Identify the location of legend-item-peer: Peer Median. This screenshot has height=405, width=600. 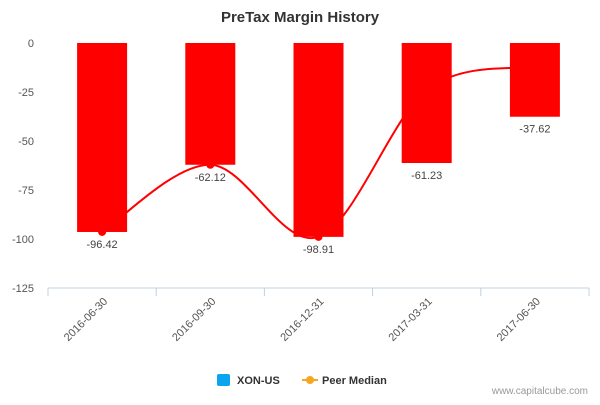
(344, 381).